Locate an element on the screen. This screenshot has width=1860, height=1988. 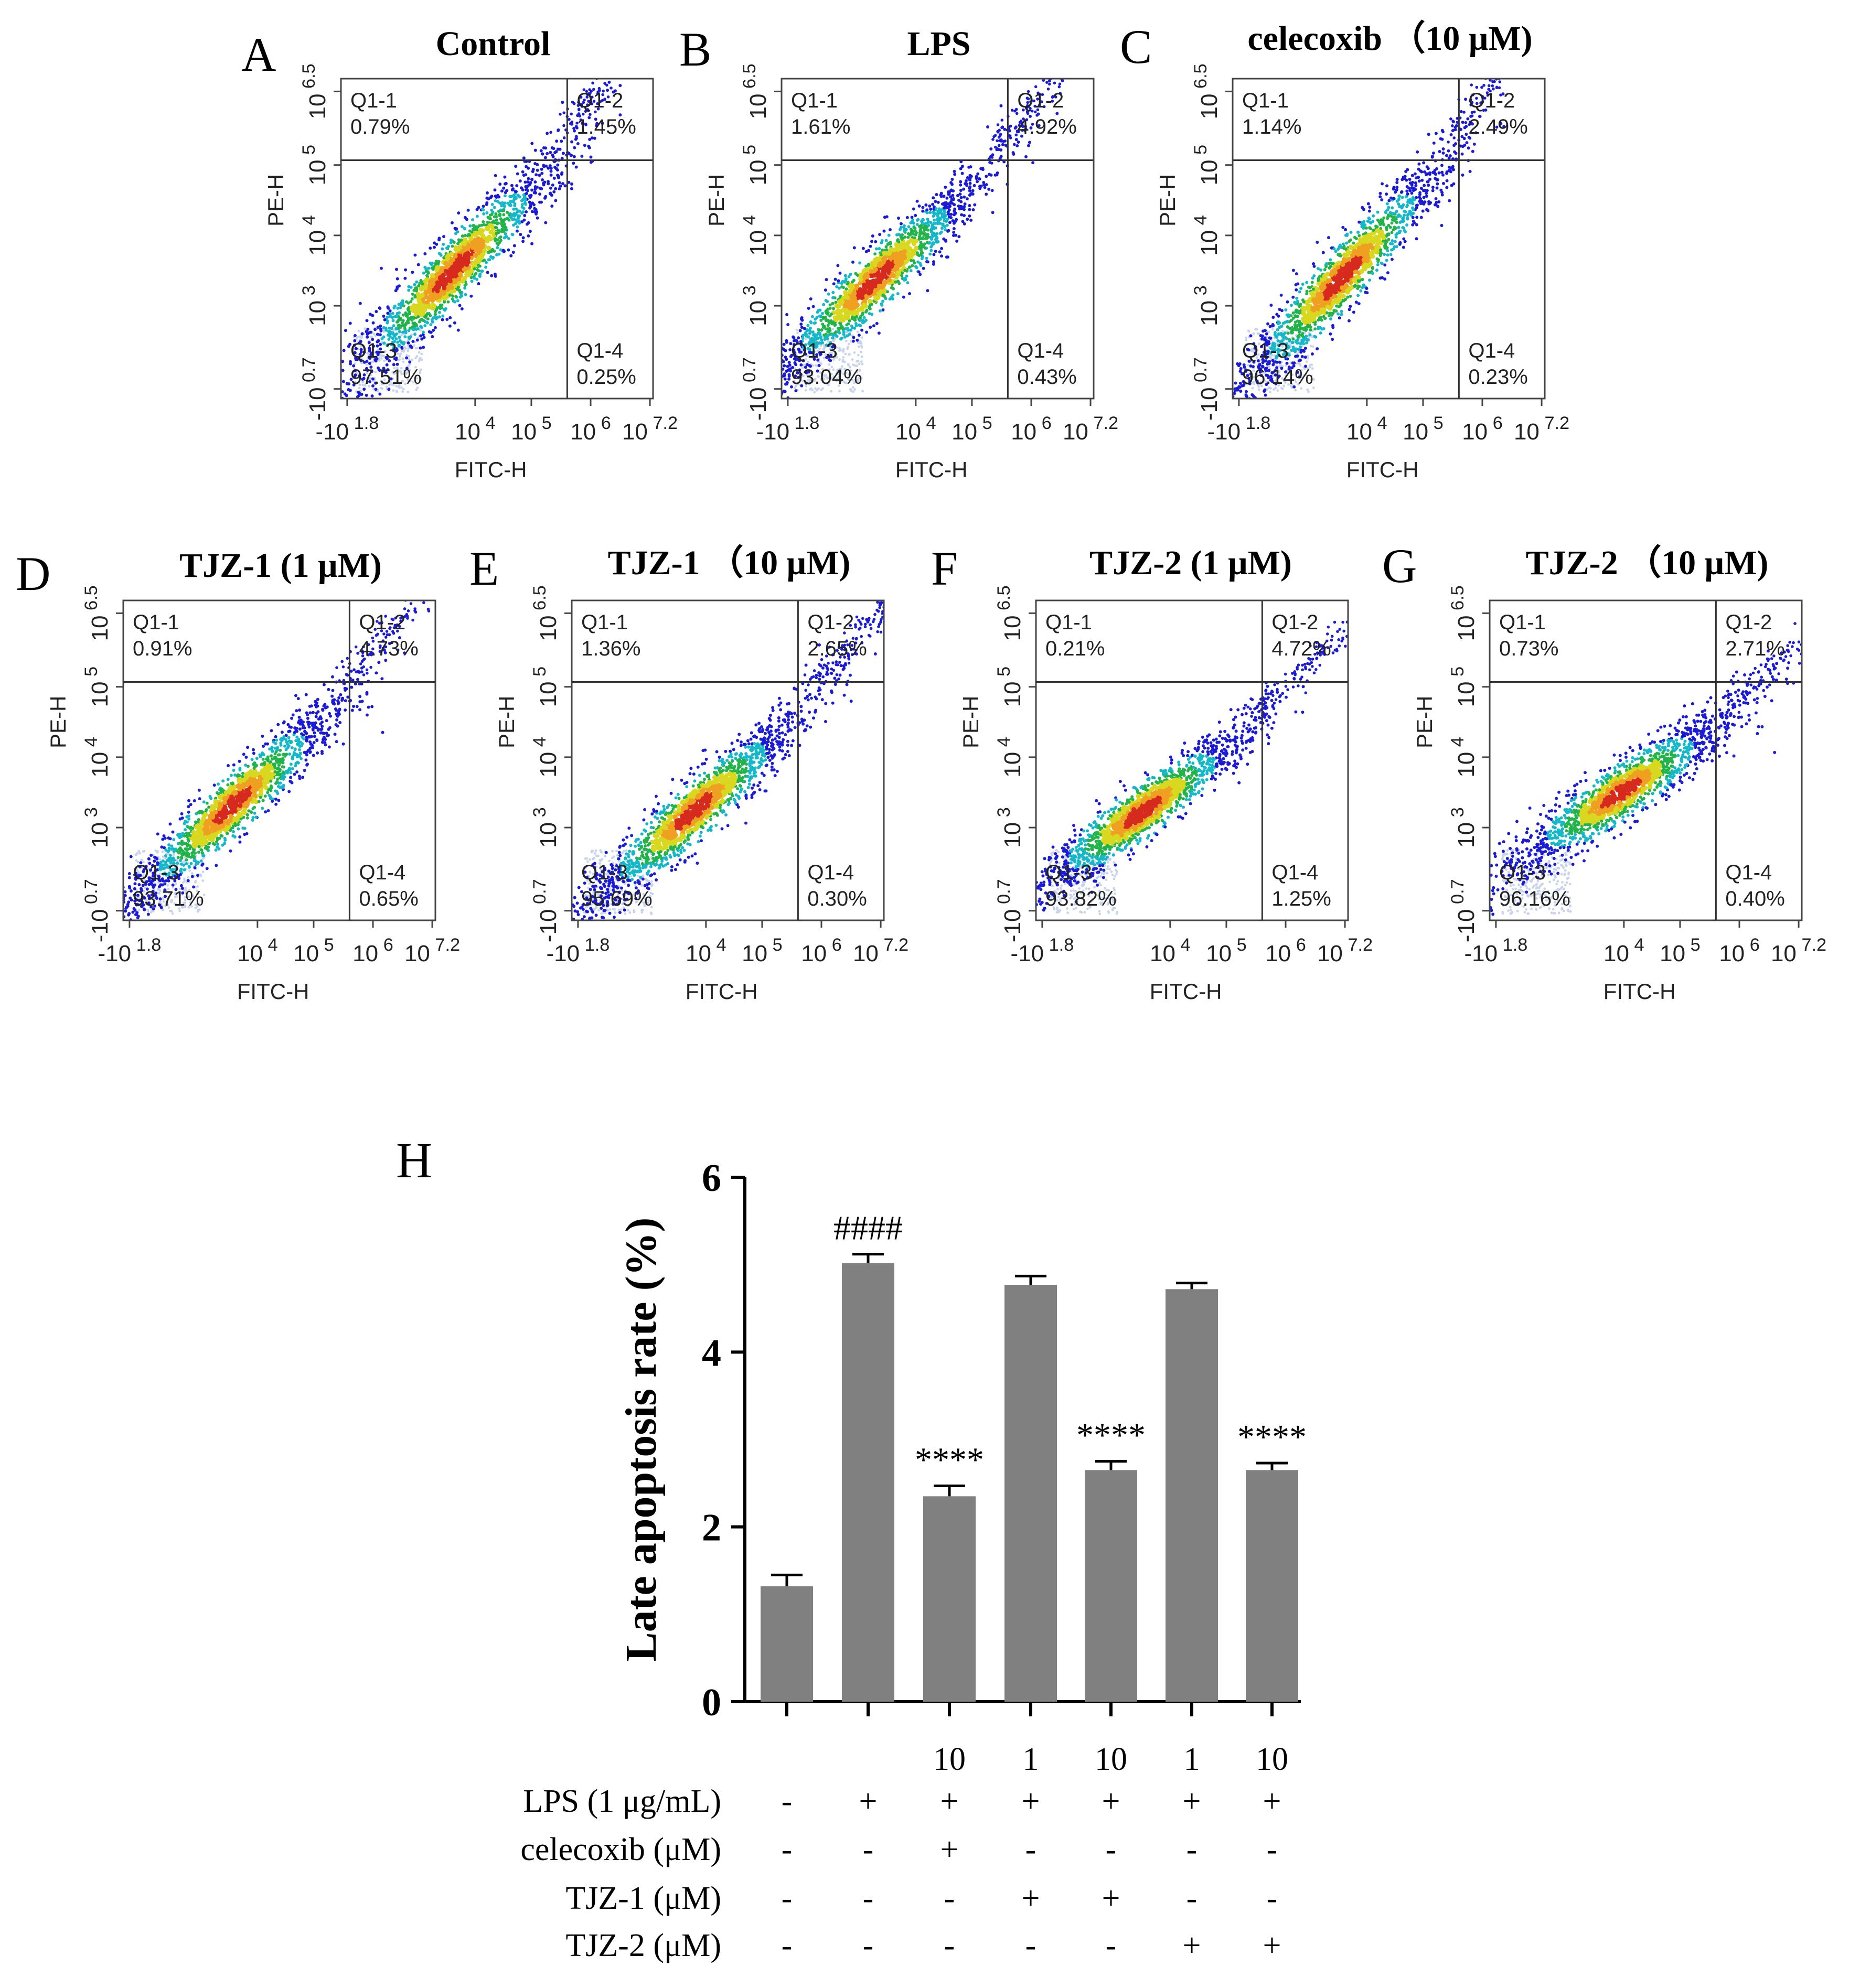
quadrant-name: Q1-2 is located at coordinates (599, 100).